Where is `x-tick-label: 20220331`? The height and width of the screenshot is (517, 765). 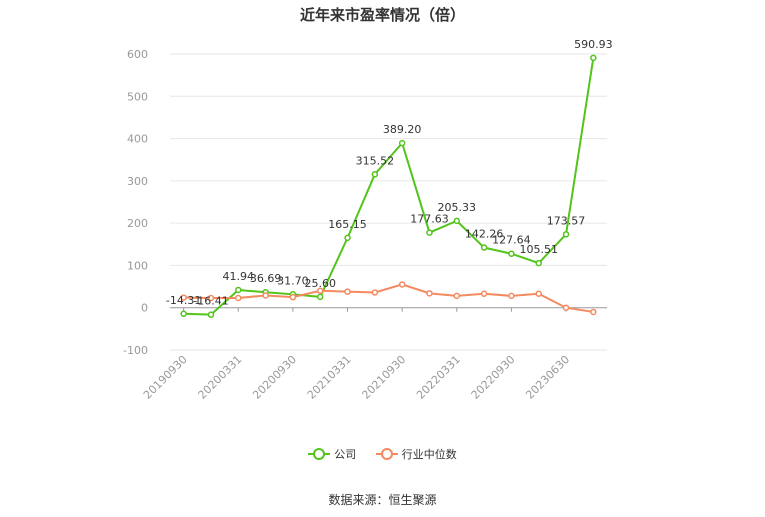 x-tick-label: 20220331 is located at coordinates (438, 377).